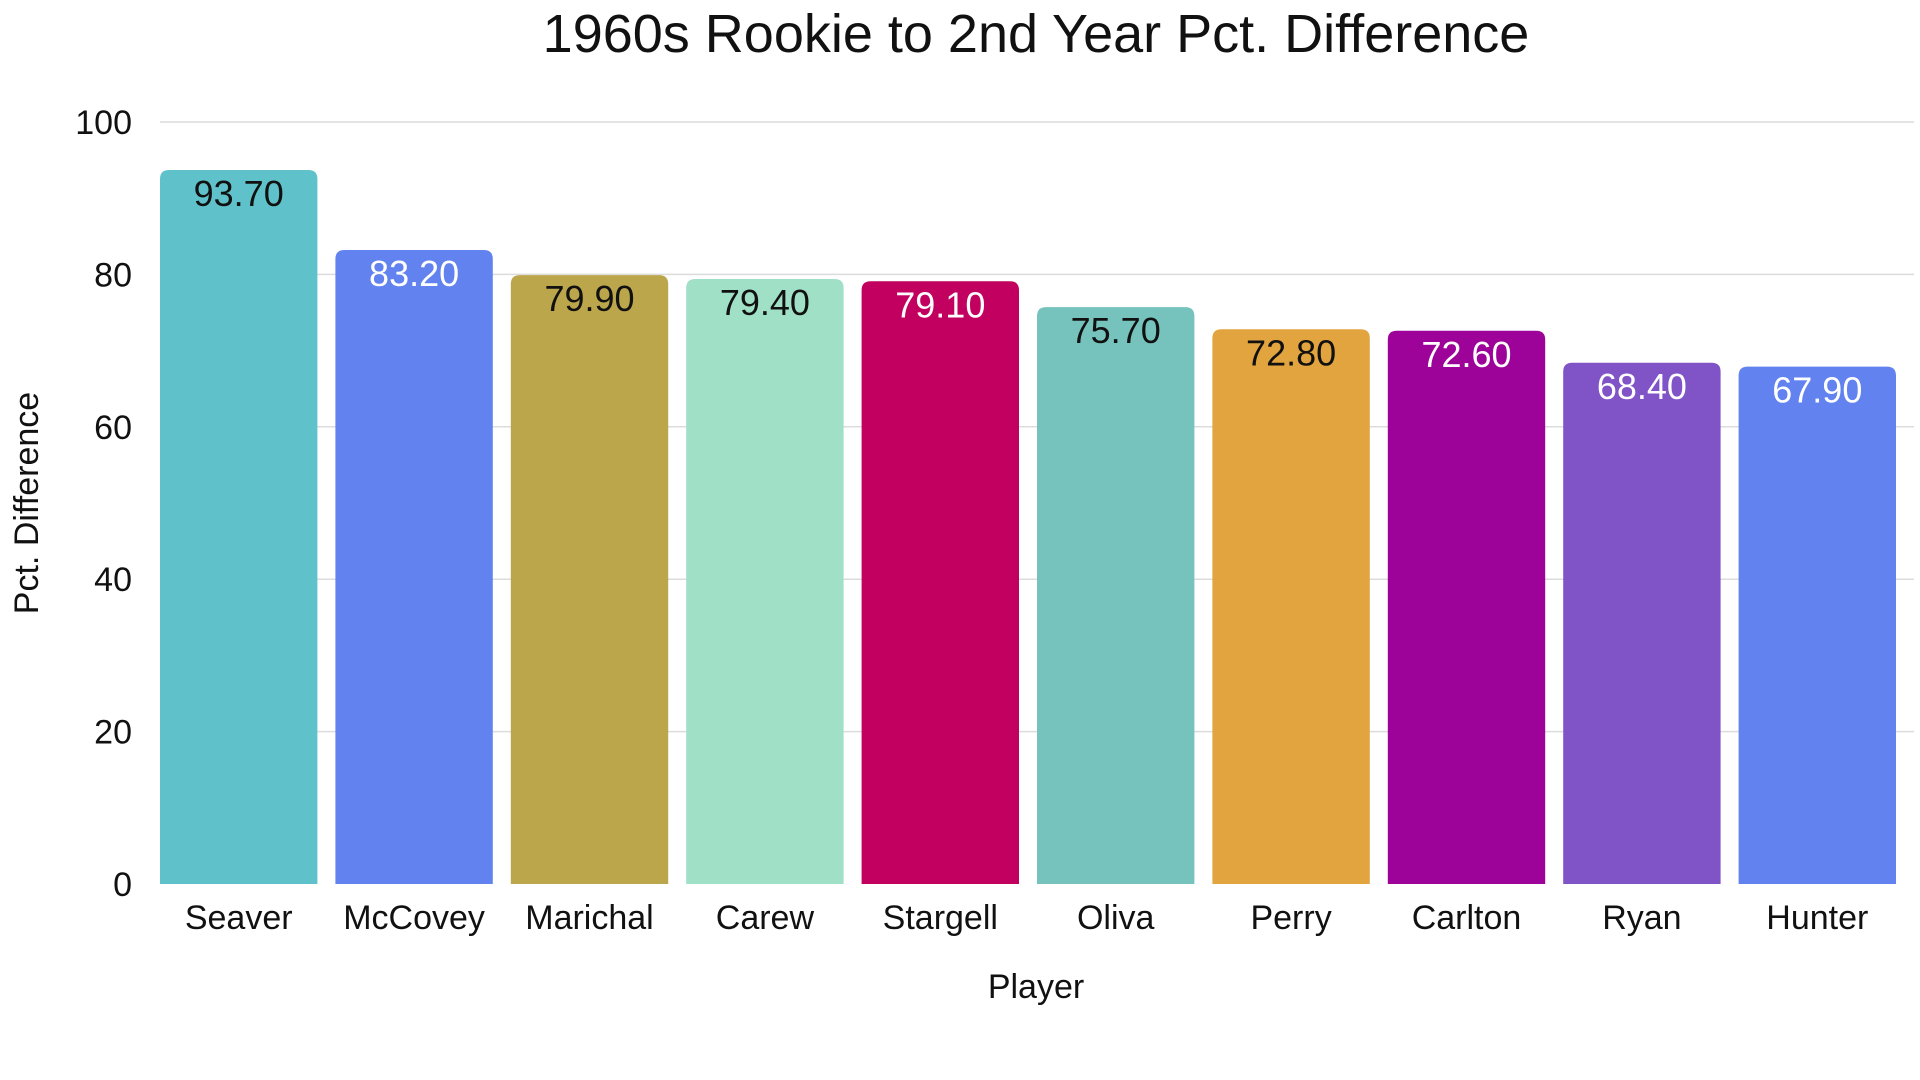  Describe the element at coordinates (113, 428) in the screenshot. I see `y-tick-label: 60` at that location.